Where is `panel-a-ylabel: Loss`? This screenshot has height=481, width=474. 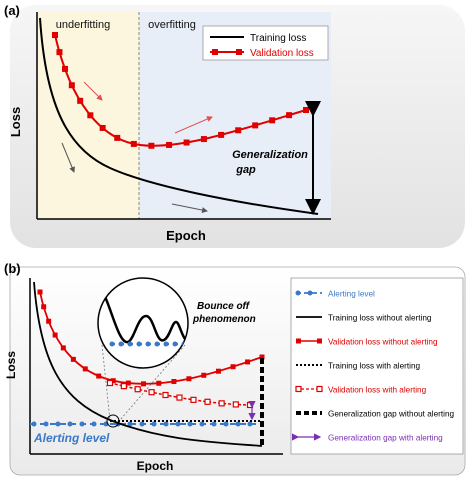 panel-a-ylabel: Loss is located at coordinates (15, 122).